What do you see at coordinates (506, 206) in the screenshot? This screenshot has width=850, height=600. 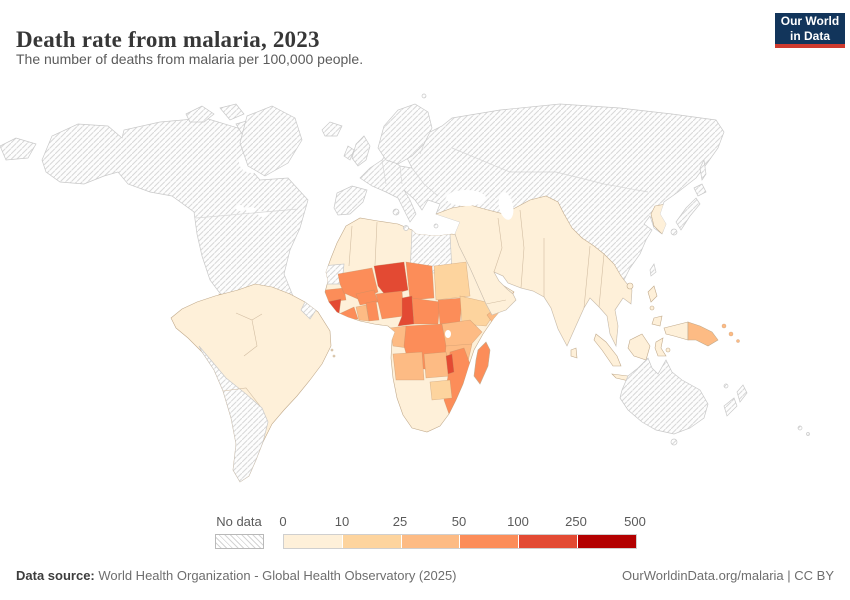 I see `caspian-sea` at bounding box center [506, 206].